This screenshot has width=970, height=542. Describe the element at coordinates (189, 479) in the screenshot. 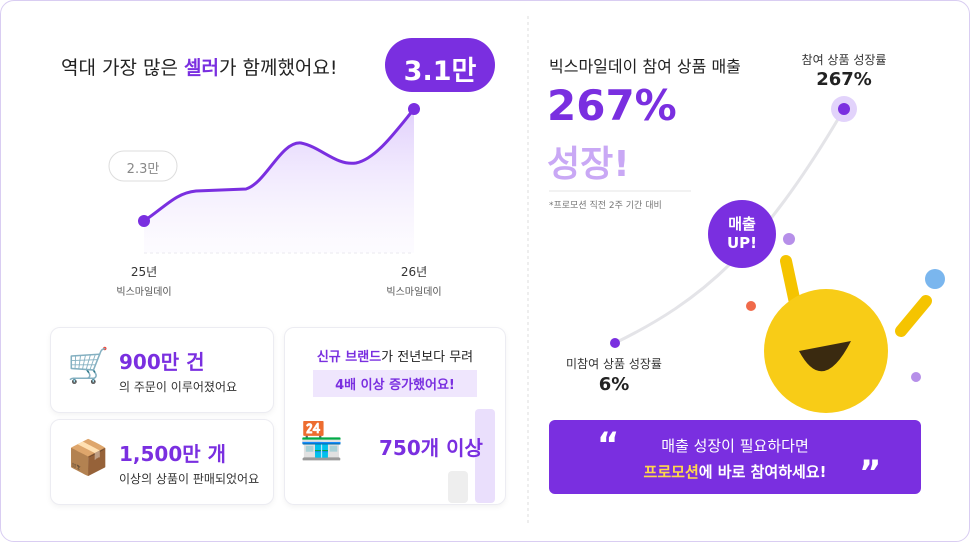

I see `card-text: 이상의 상품이 판매되었어요` at that location.